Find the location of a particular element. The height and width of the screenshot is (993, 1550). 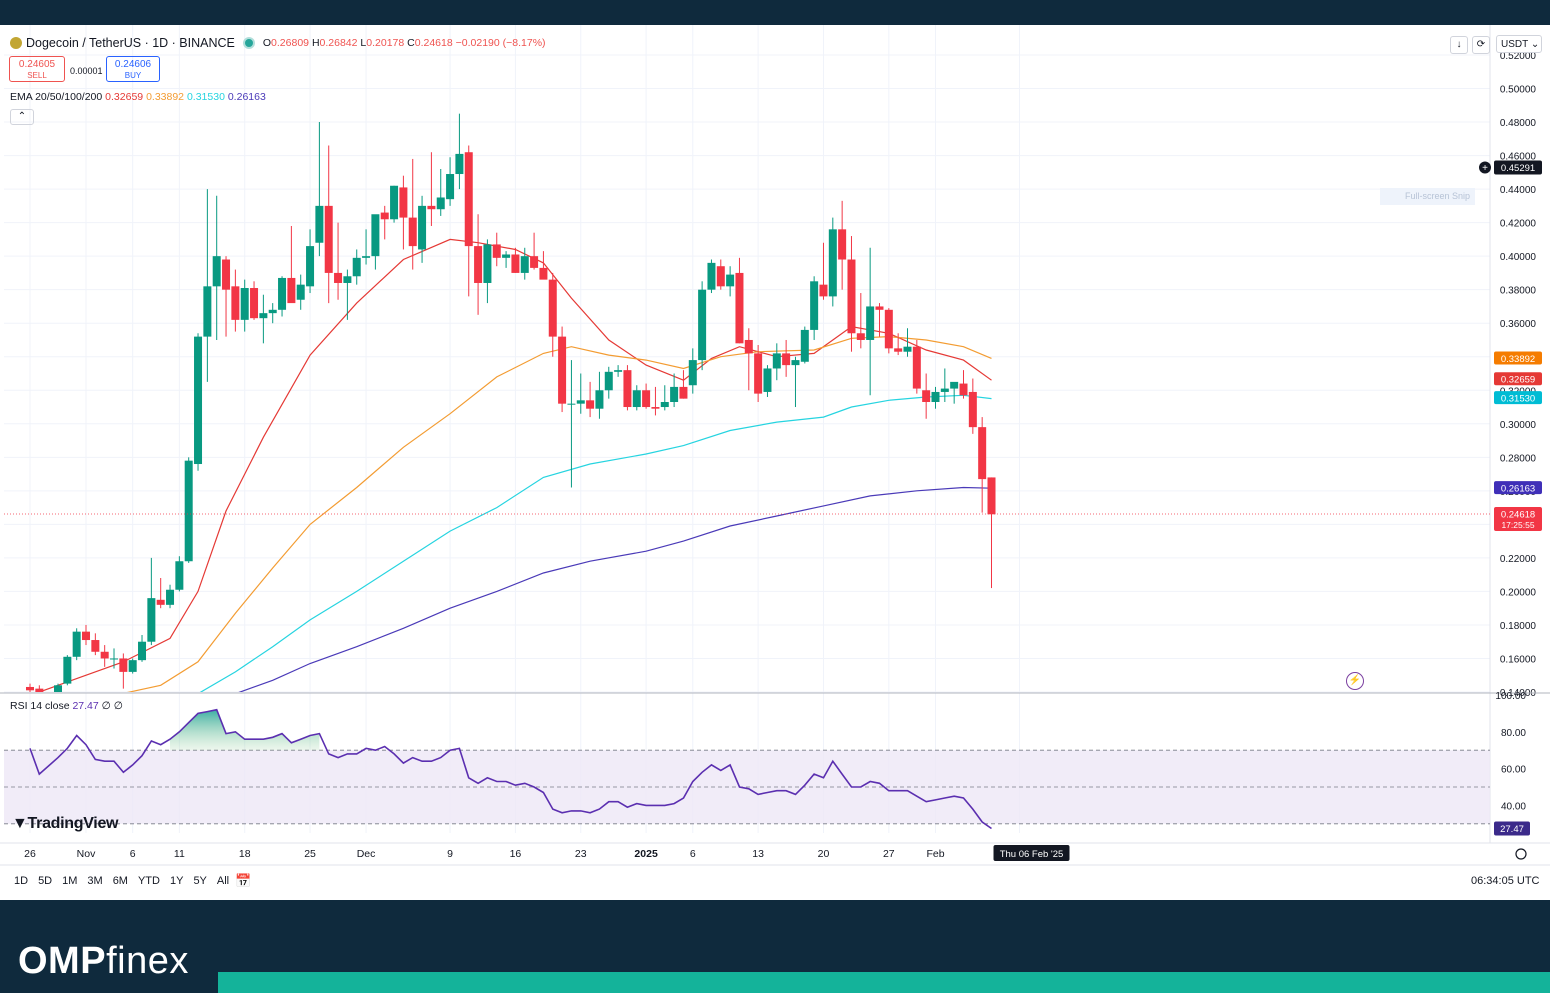

timeframe-5d: 5D is located at coordinates (45, 881).